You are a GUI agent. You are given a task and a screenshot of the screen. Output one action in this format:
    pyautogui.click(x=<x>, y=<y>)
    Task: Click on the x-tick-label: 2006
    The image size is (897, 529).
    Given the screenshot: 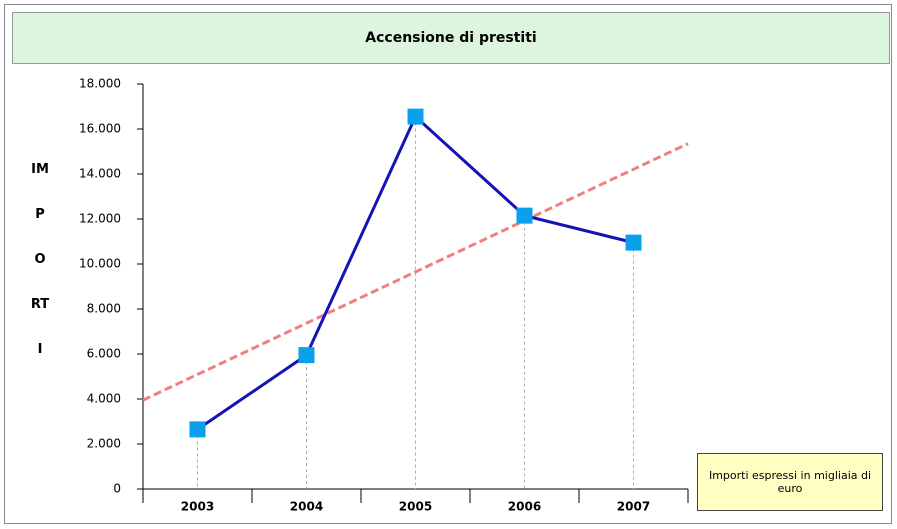 What is the action you would take?
    pyautogui.click(x=524, y=507)
    